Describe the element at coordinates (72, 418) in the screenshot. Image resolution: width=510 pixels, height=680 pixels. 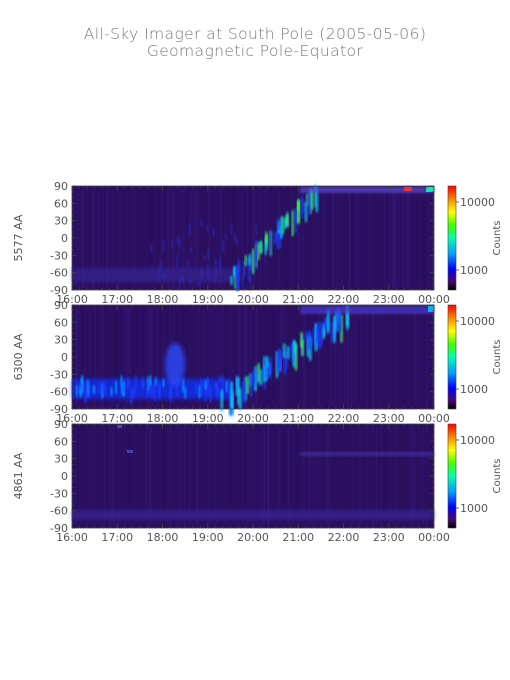
I see `x-tick-label: 16:00` at that location.